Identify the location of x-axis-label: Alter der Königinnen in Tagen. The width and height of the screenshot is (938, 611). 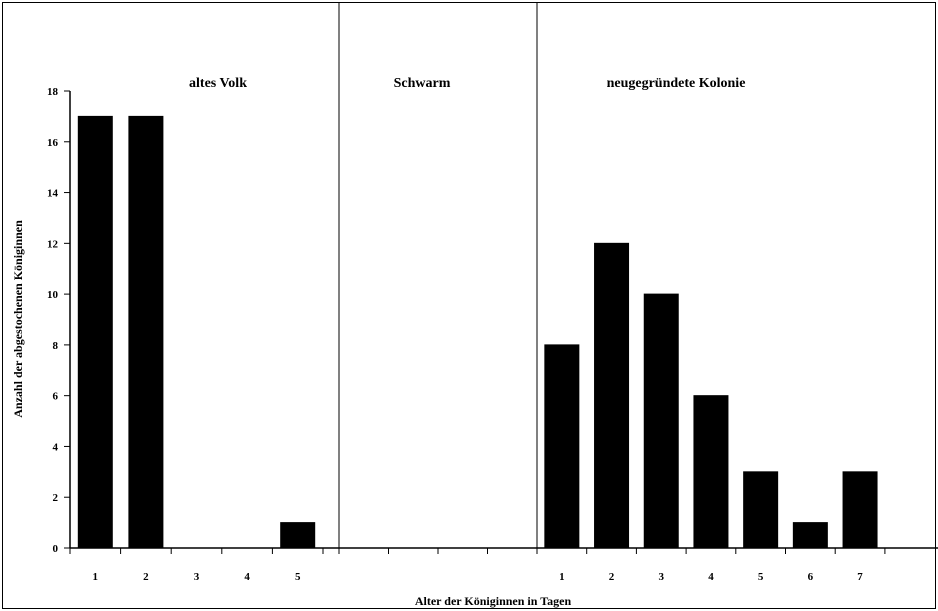
(493, 601).